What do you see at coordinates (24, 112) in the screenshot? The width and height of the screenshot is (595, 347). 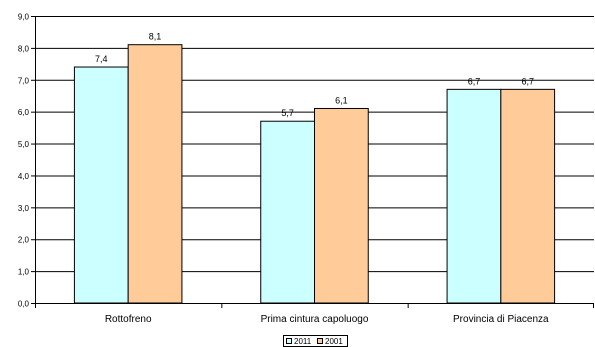 I see `y-tick-label: 6,0` at bounding box center [24, 112].